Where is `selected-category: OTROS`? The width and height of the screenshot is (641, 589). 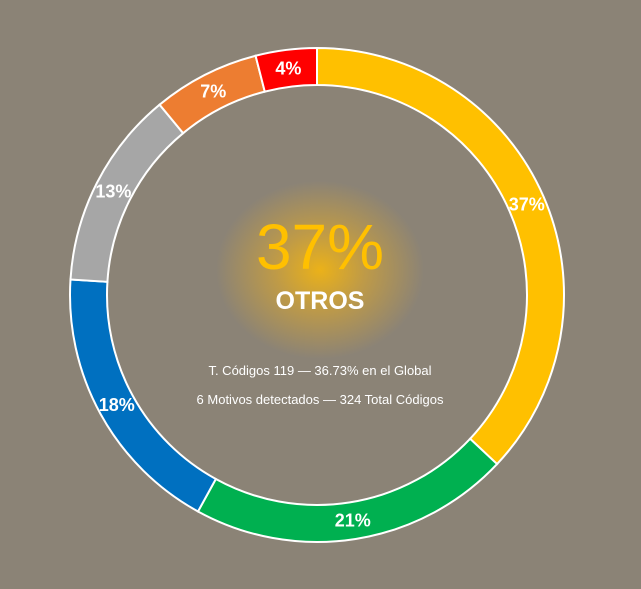
selected-category: OTROS is located at coordinates (320, 301).